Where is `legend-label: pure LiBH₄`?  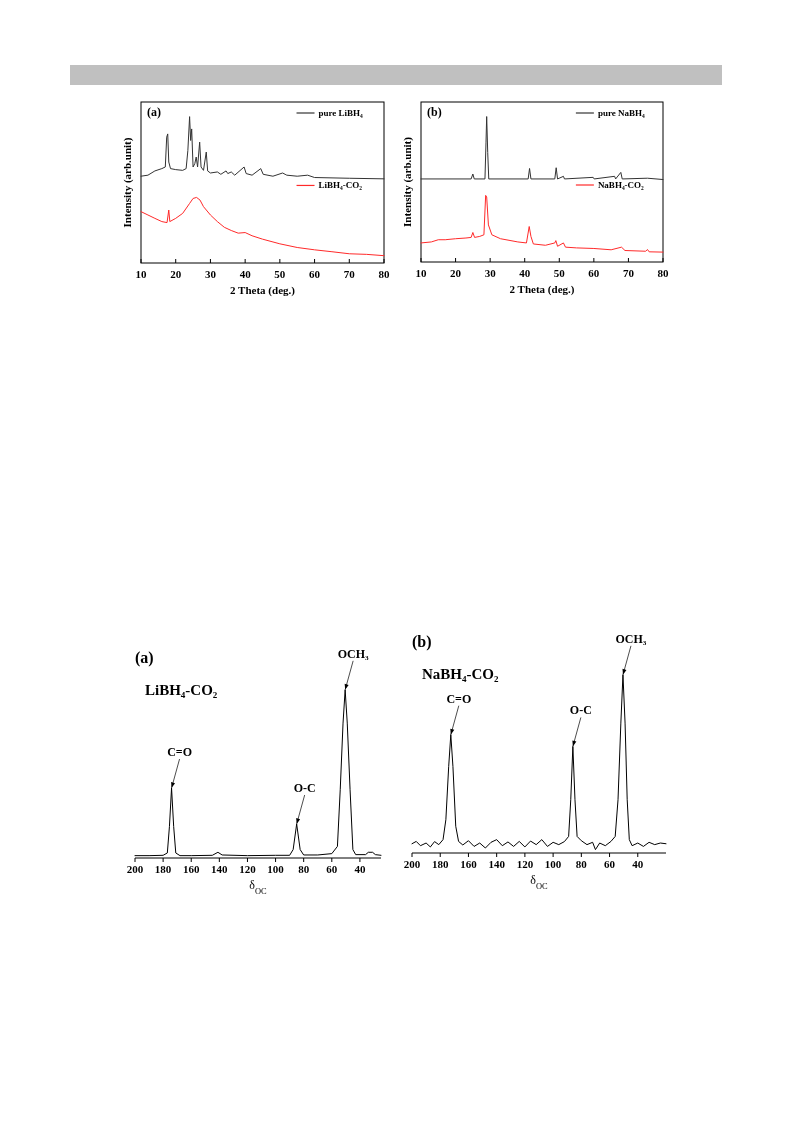
legend-label: pure LiBH₄ is located at coordinates (341, 113).